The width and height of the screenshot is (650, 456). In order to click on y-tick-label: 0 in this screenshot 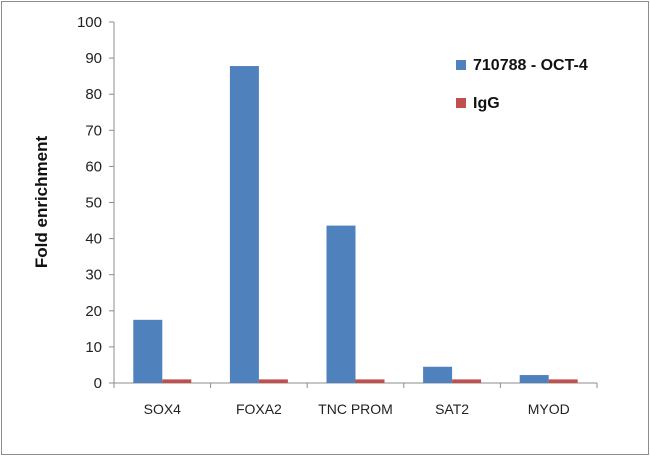, I will do `click(98, 383)`.